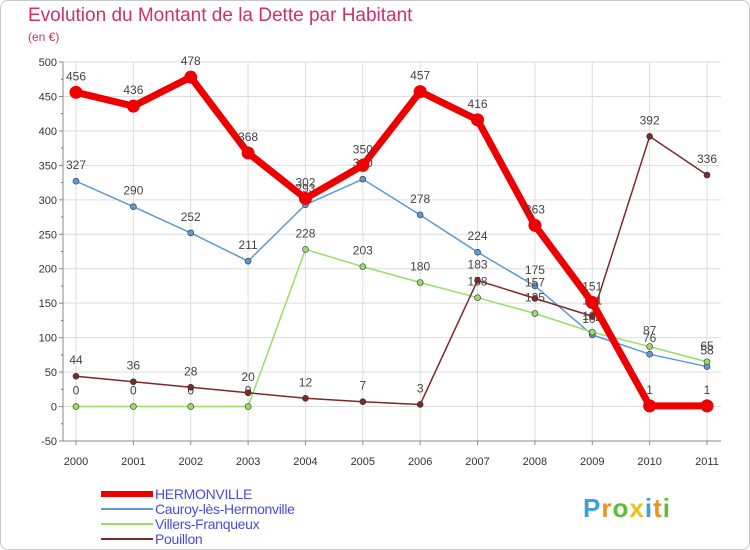  I want to click on data-label-pouillon: 20, so click(248, 377).